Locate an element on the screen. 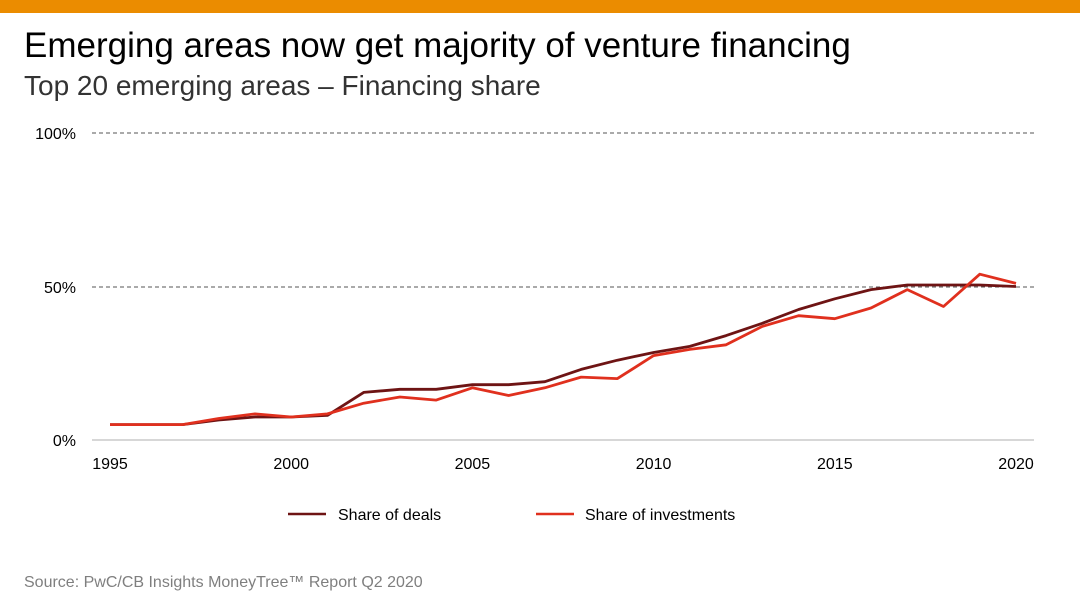  y-tick-0: 0% is located at coordinates (64, 441).